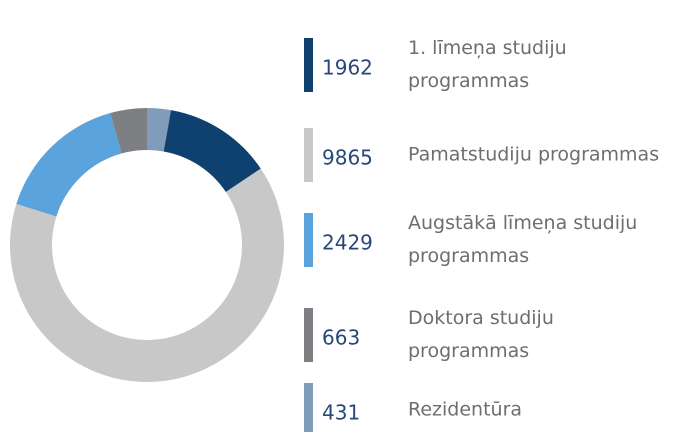 The height and width of the screenshot is (432, 693). Describe the element at coordinates (465, 410) in the screenshot. I see `legend-label: Rezidentūra` at that location.